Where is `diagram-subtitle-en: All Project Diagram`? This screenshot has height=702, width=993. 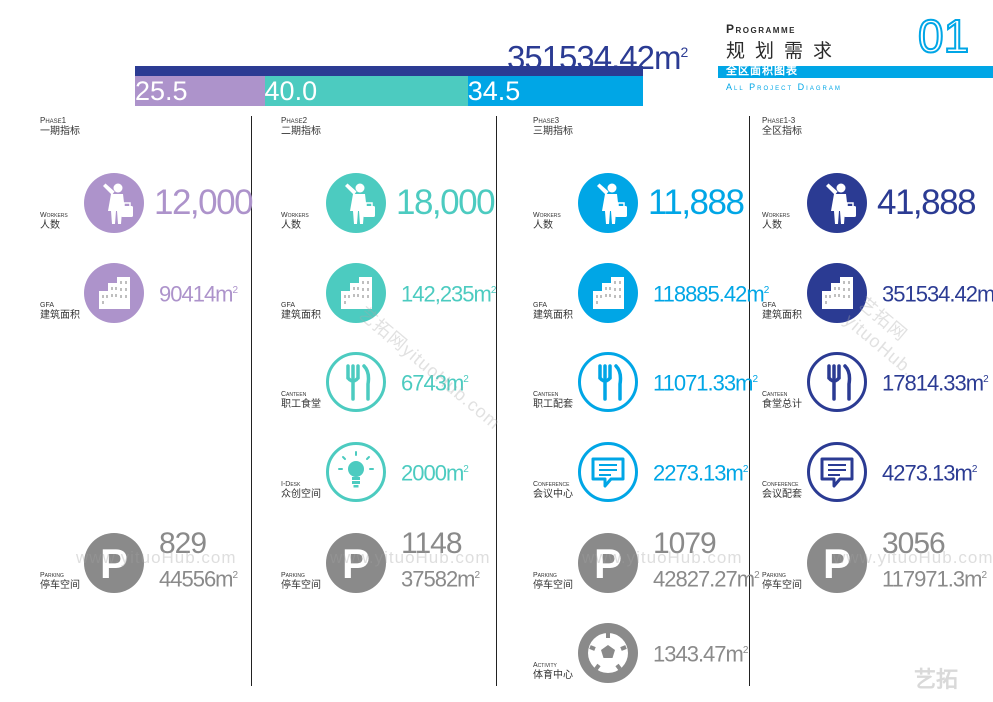 diagram-subtitle-en: All Project Diagram is located at coordinates (784, 87).